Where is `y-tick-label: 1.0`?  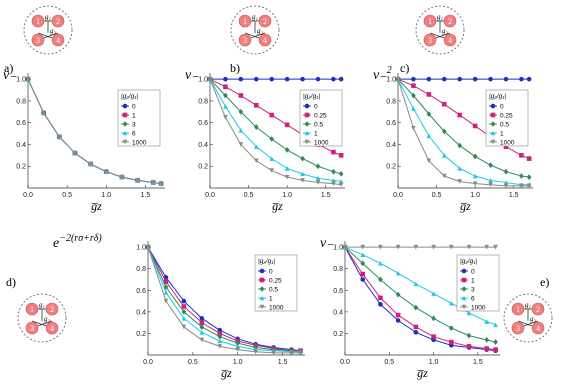 y-tick-label: 1.0 is located at coordinates (338, 248).